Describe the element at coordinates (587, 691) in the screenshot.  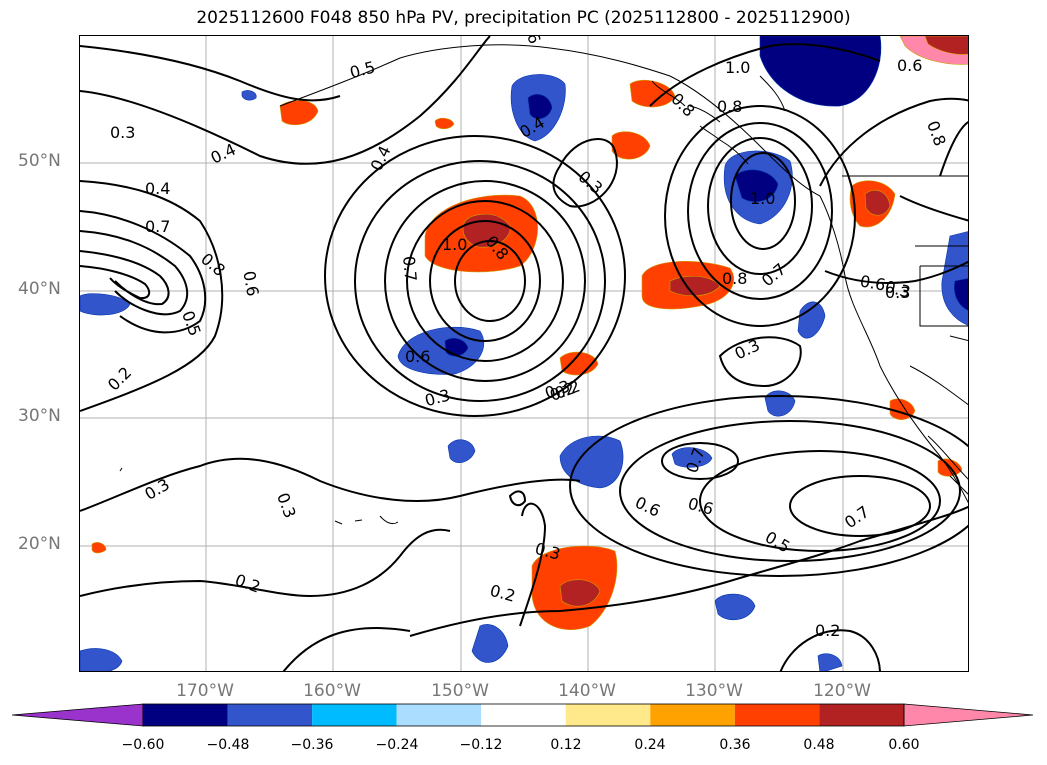
I see `lon-label-140w: 140°W` at that location.